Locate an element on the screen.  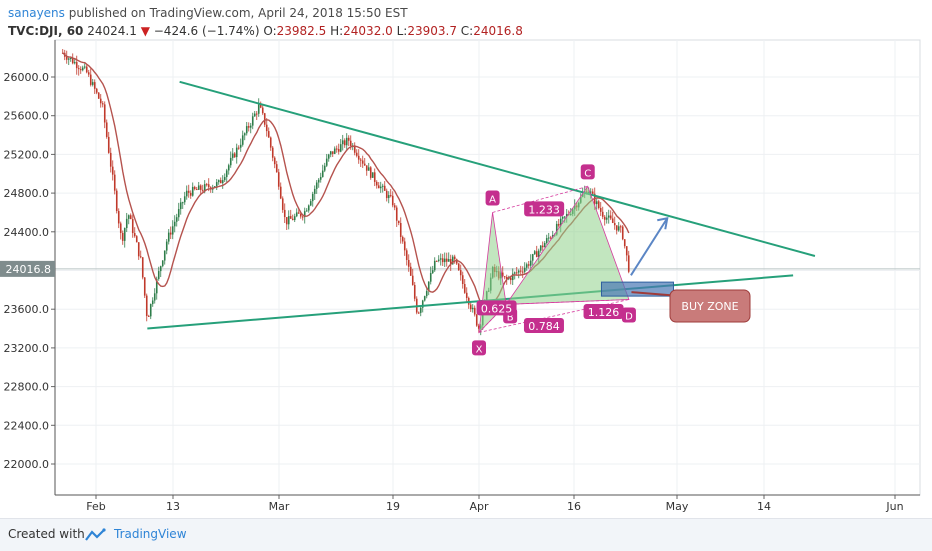
tradingview-brand-link: TradingView is located at coordinates (150, 534).